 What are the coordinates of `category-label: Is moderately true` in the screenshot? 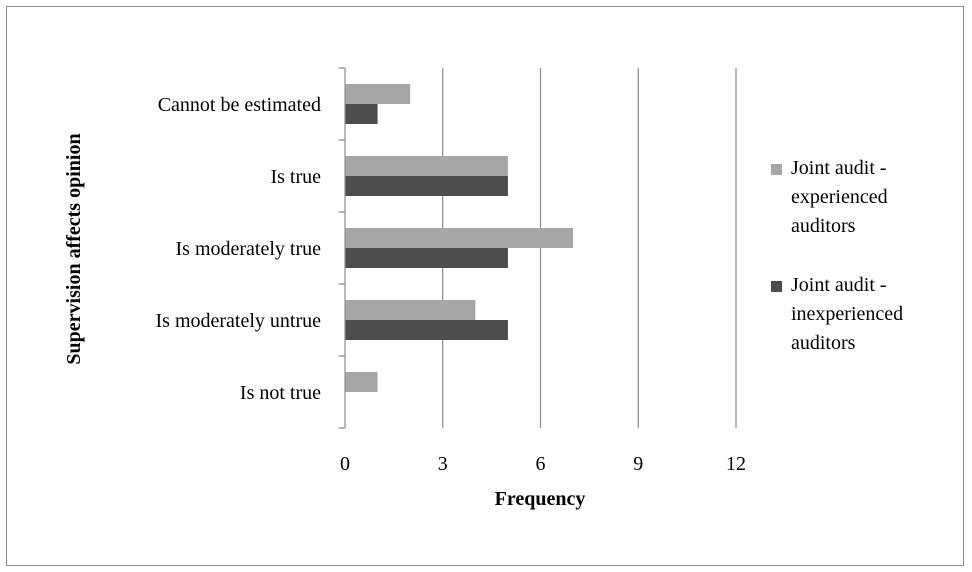 It's located at (249, 249).